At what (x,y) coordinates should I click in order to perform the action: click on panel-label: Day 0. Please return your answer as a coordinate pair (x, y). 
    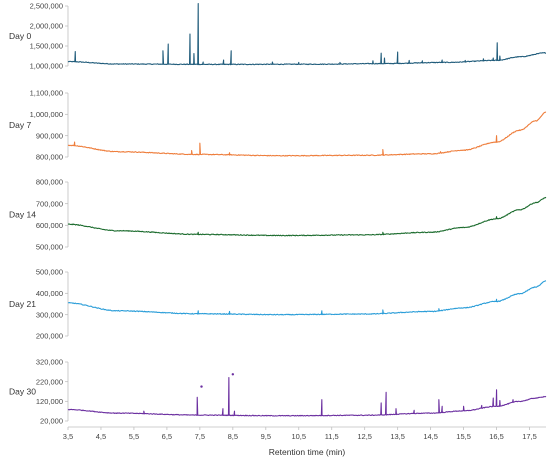
    Looking at the image, I should click on (20, 36).